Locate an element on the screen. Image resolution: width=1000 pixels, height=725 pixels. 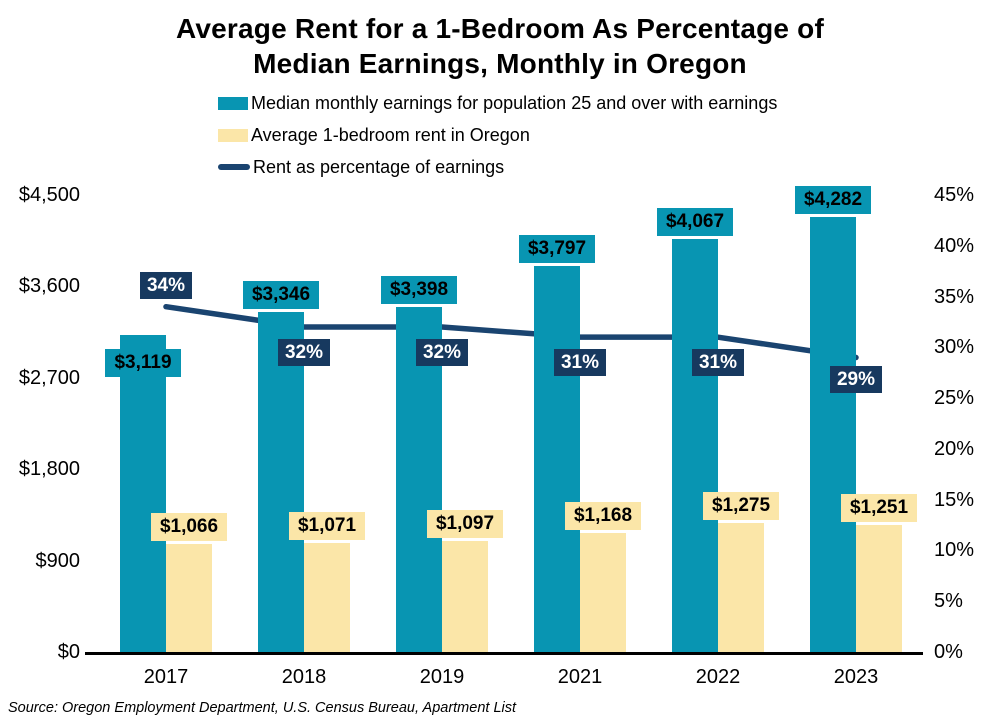
y-axis-tick-left: $3,600 is located at coordinates (49, 286).